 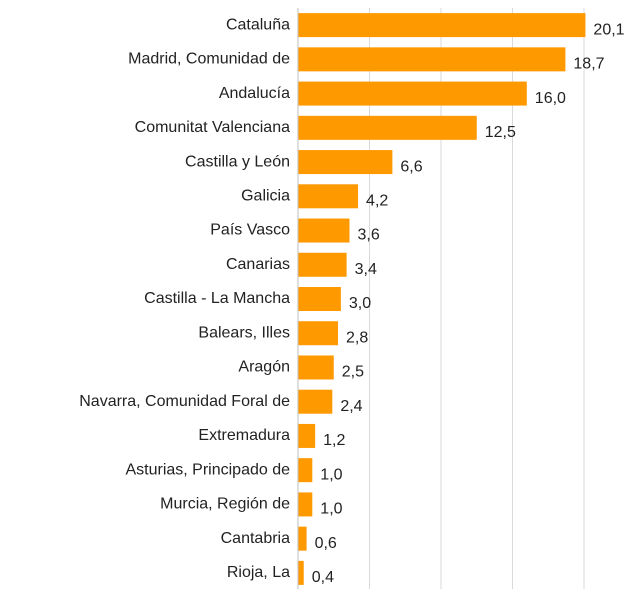 What do you see at coordinates (244, 435) in the screenshot?
I see `y-tick-label: Extremadura` at bounding box center [244, 435].